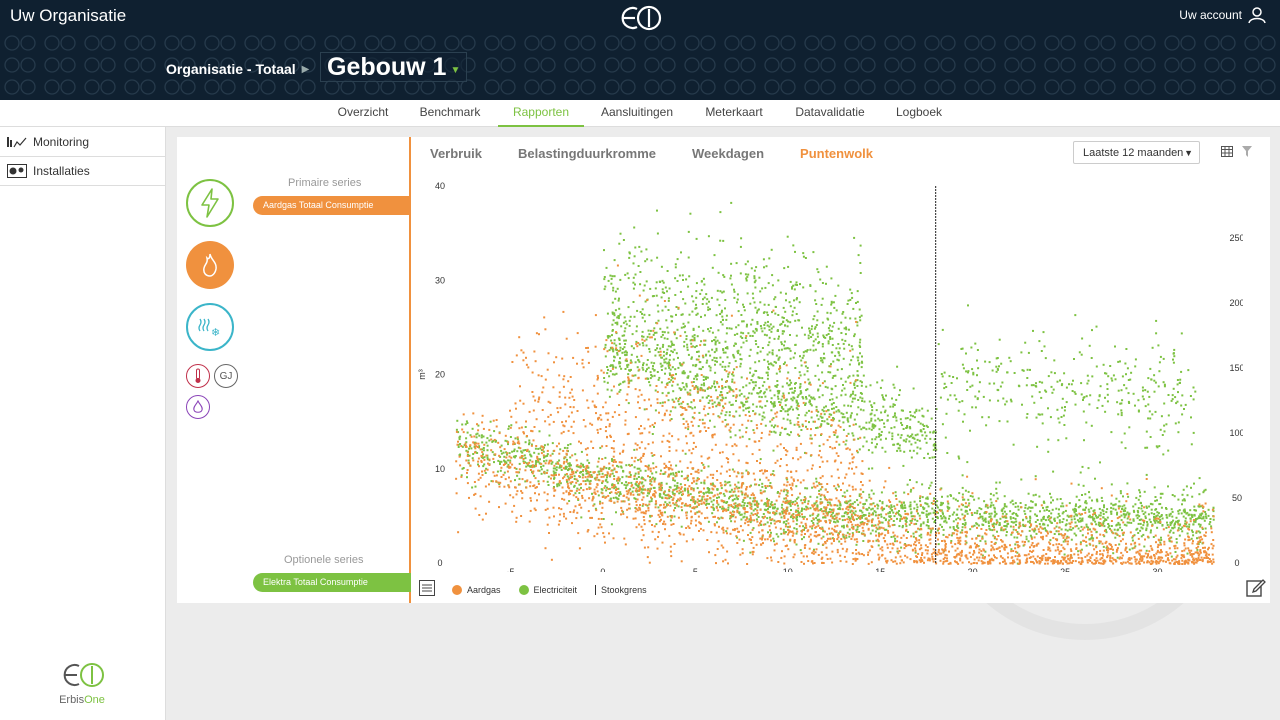 The height and width of the screenshot is (720, 1280). Describe the element at coordinates (82, 142) in the screenshot. I see `sidebar-item-monitoring: Monitoring` at that location.